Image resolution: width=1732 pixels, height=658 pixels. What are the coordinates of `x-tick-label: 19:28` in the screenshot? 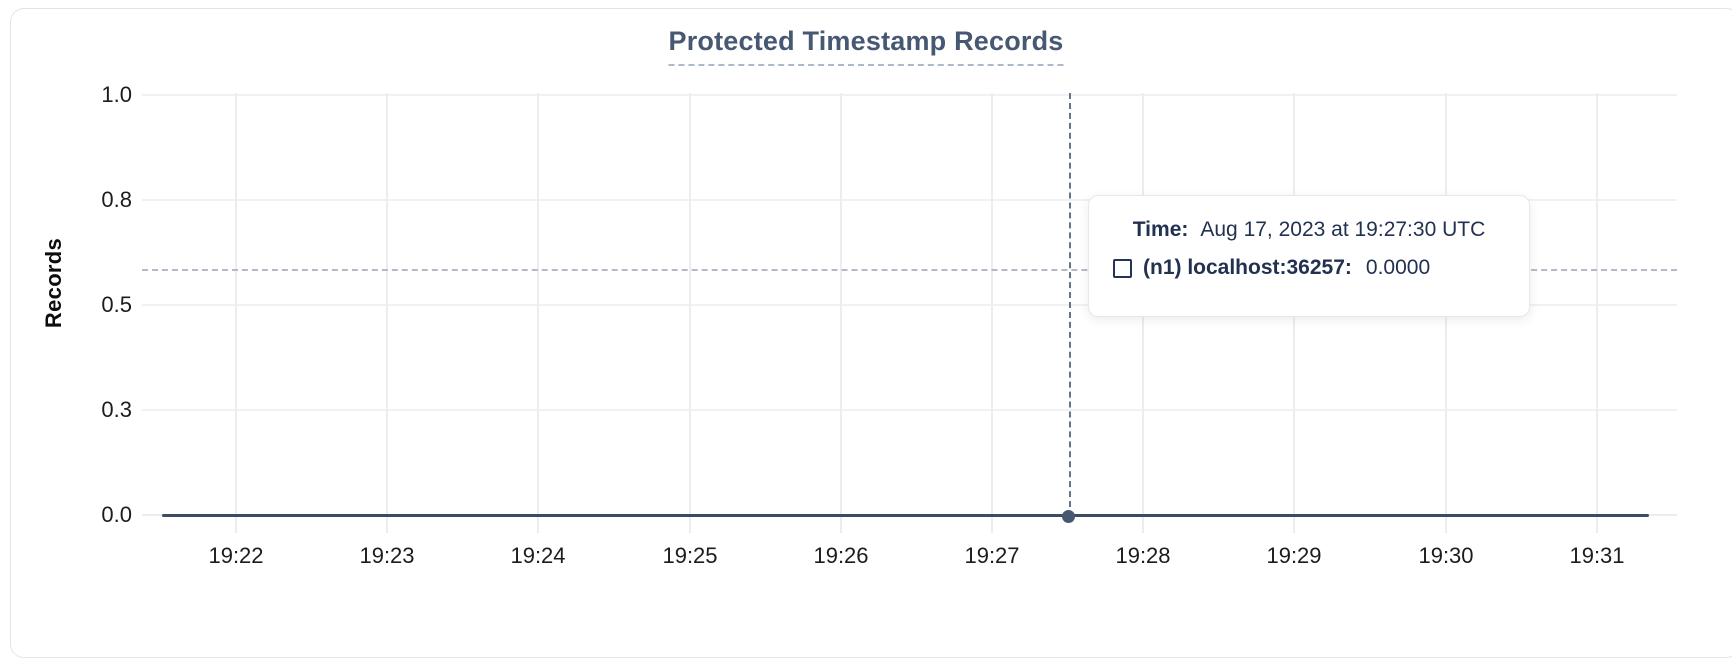 It's located at (1143, 555).